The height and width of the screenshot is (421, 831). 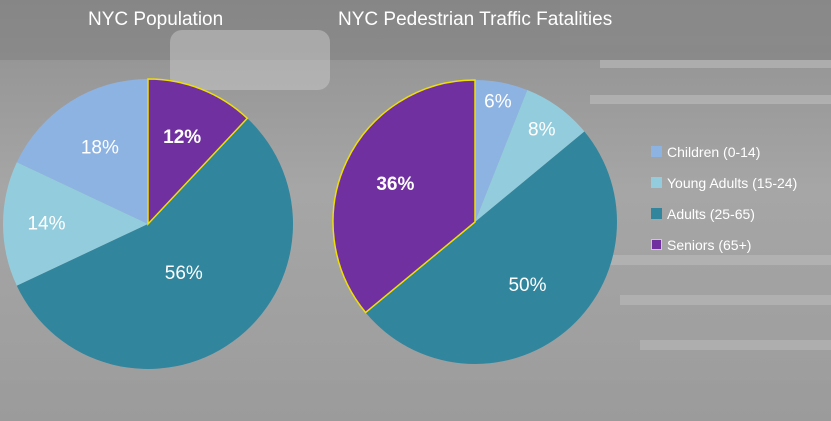 I want to click on legend-item-young-adults: Young Adults (15-24), so click(x=724, y=182).